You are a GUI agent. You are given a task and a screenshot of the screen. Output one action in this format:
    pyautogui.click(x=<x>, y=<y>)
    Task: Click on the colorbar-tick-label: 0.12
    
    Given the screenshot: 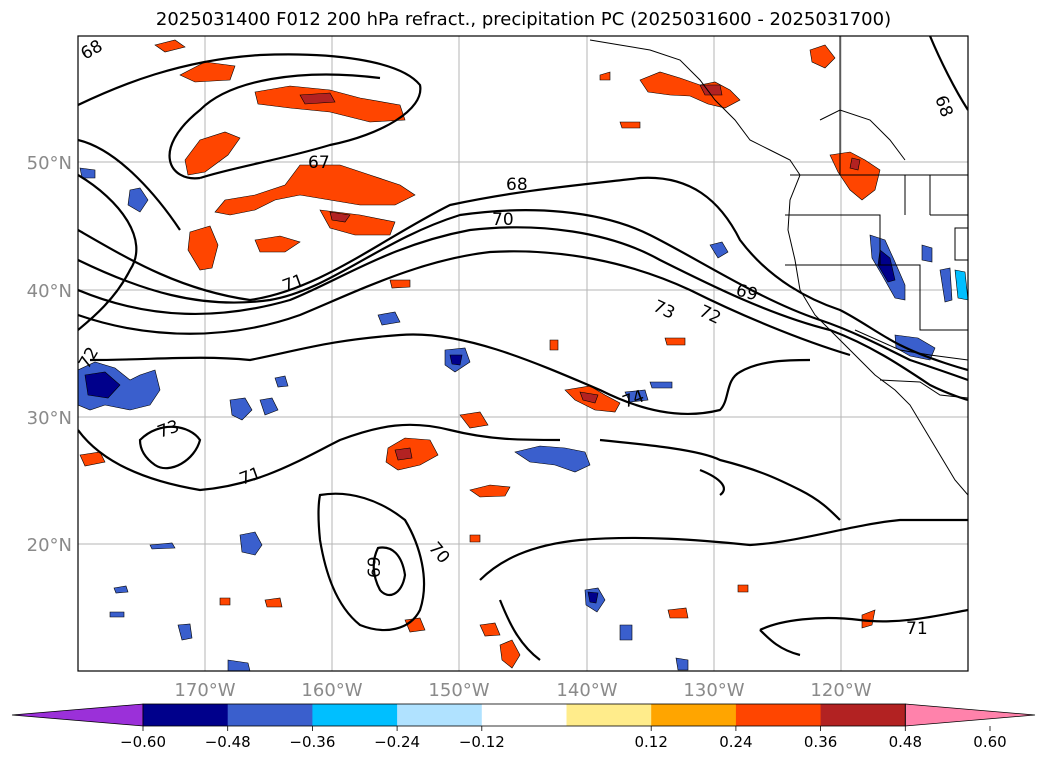 What is the action you would take?
    pyautogui.click(x=650, y=742)
    